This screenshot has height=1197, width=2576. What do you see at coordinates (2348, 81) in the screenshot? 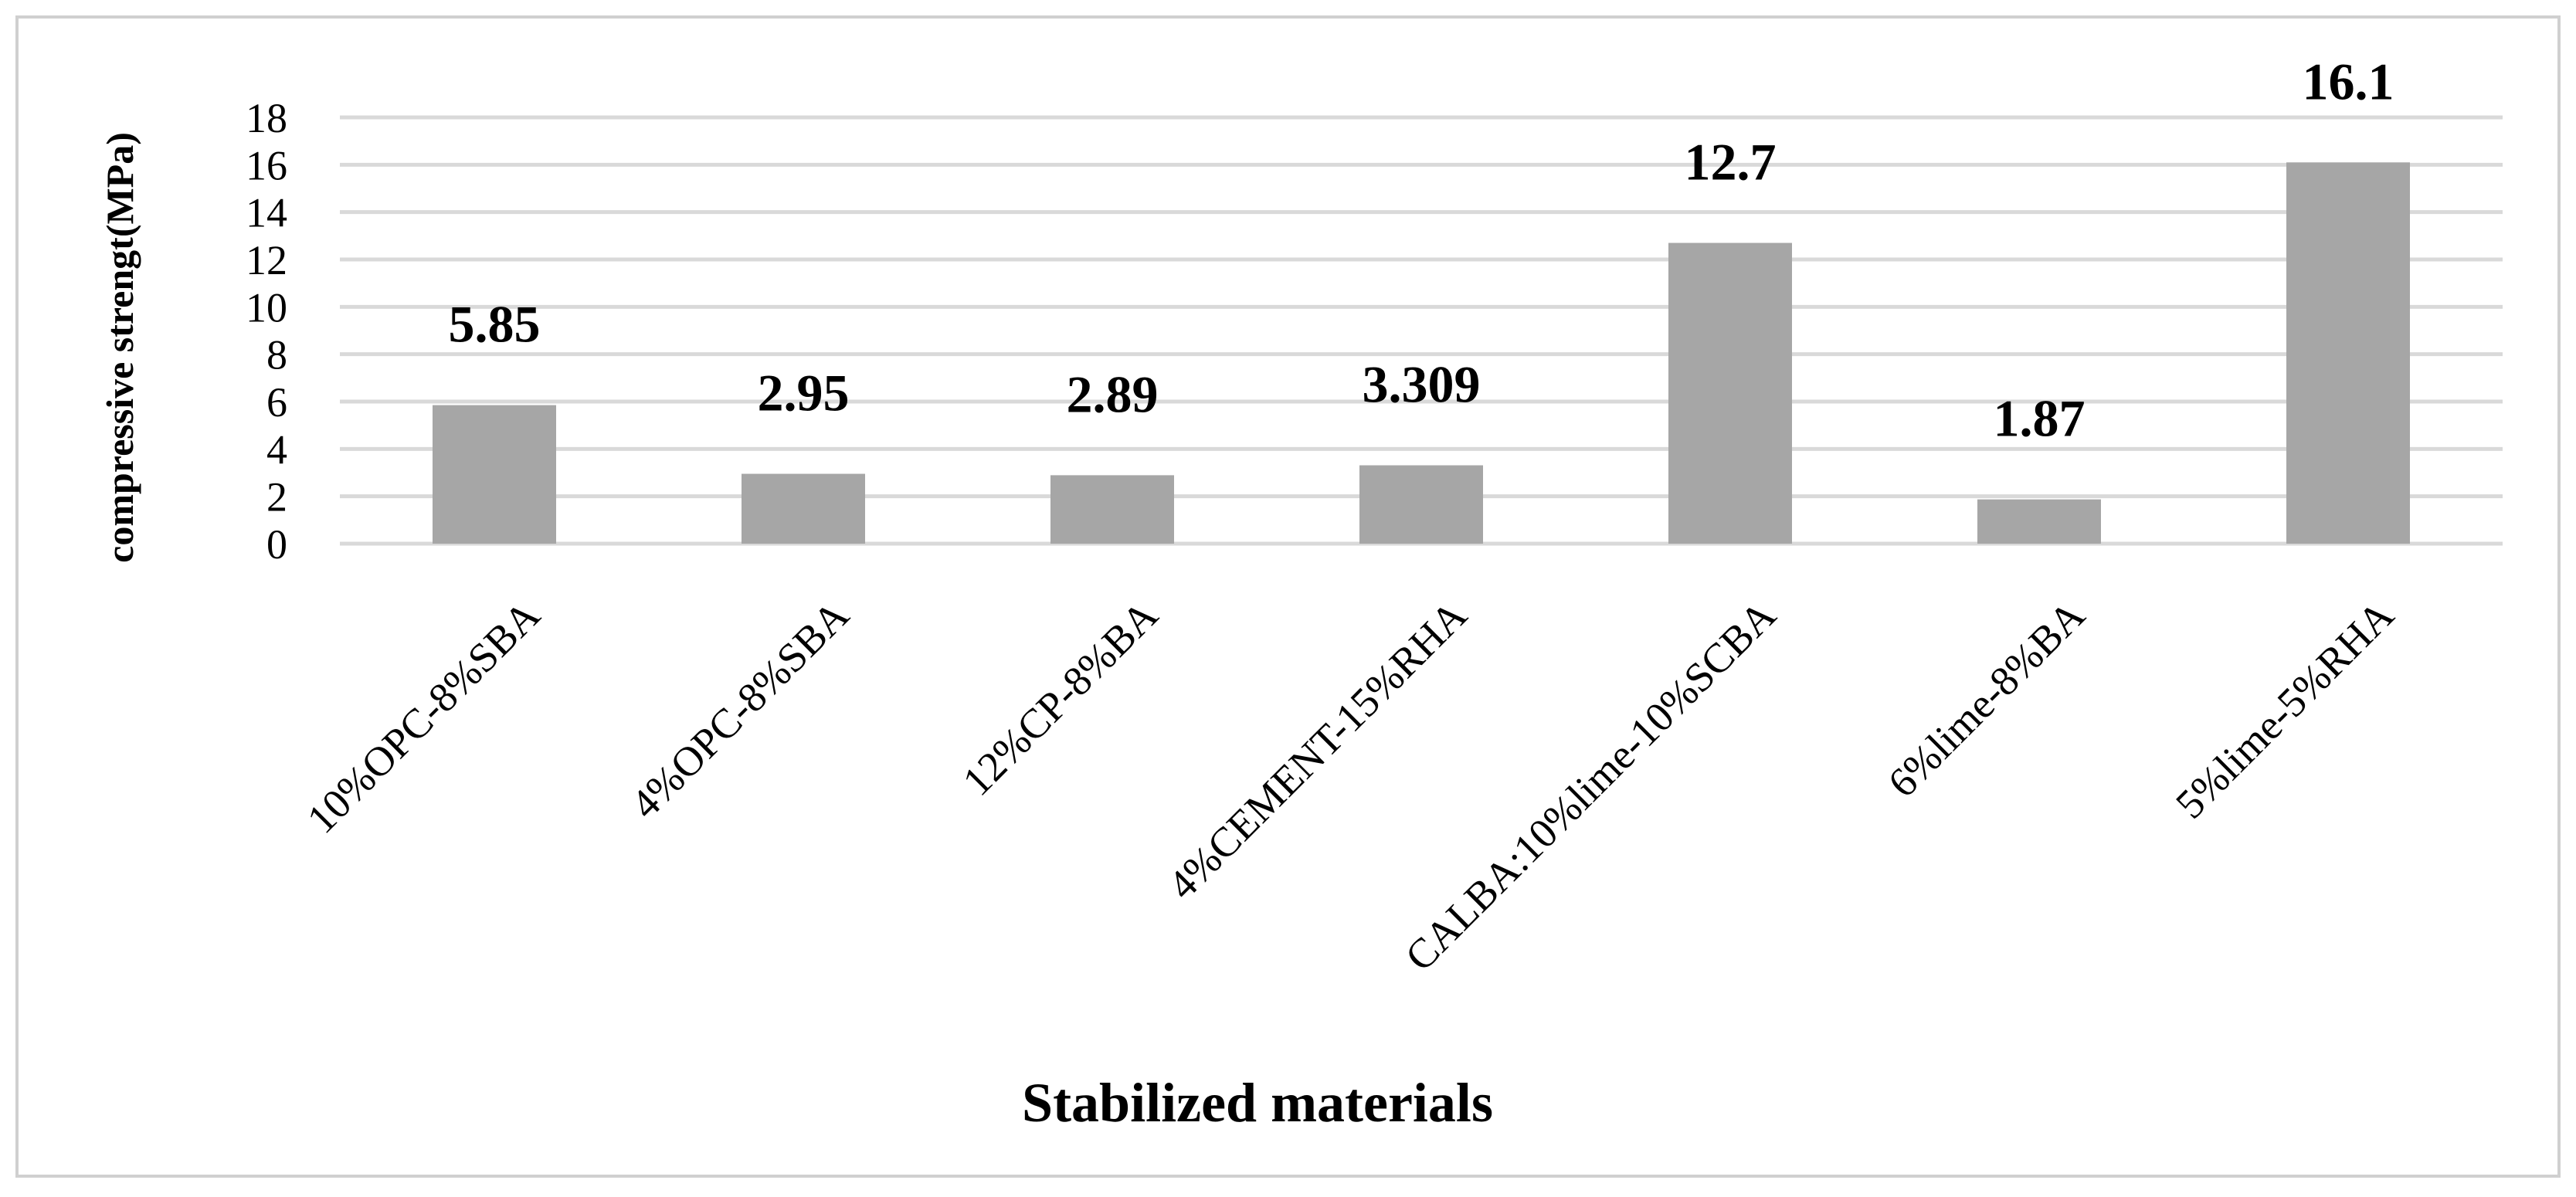
I see `data-label: 16.1` at bounding box center [2348, 81].